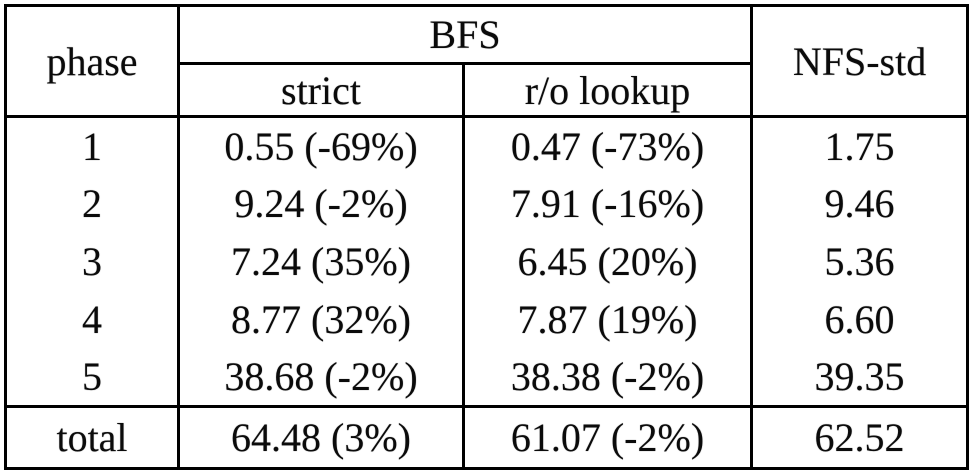 The width and height of the screenshot is (974, 473). What do you see at coordinates (321, 203) in the screenshot?
I see `bfs-strict-cell: 9.24 (-2%)` at bounding box center [321, 203].